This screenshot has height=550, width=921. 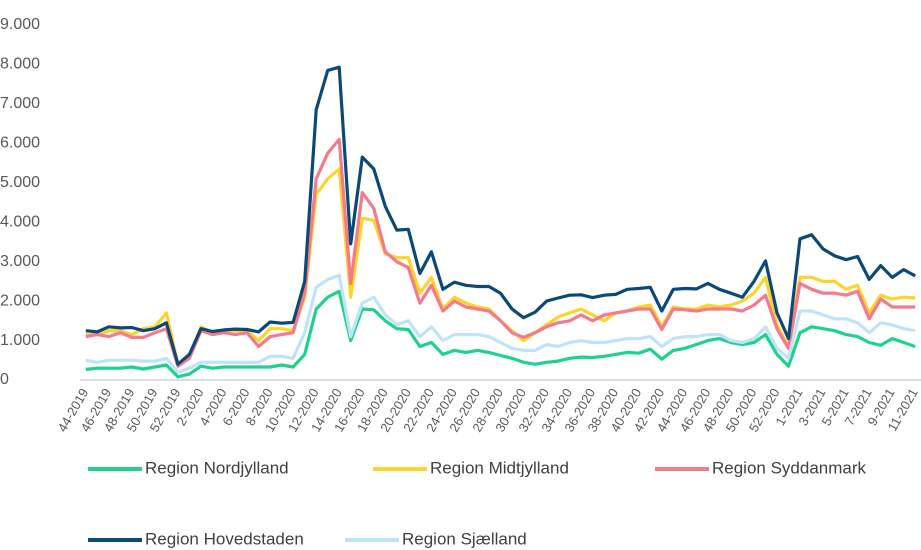 I want to click on y-tick-label: 9.000, so click(x=20, y=24).